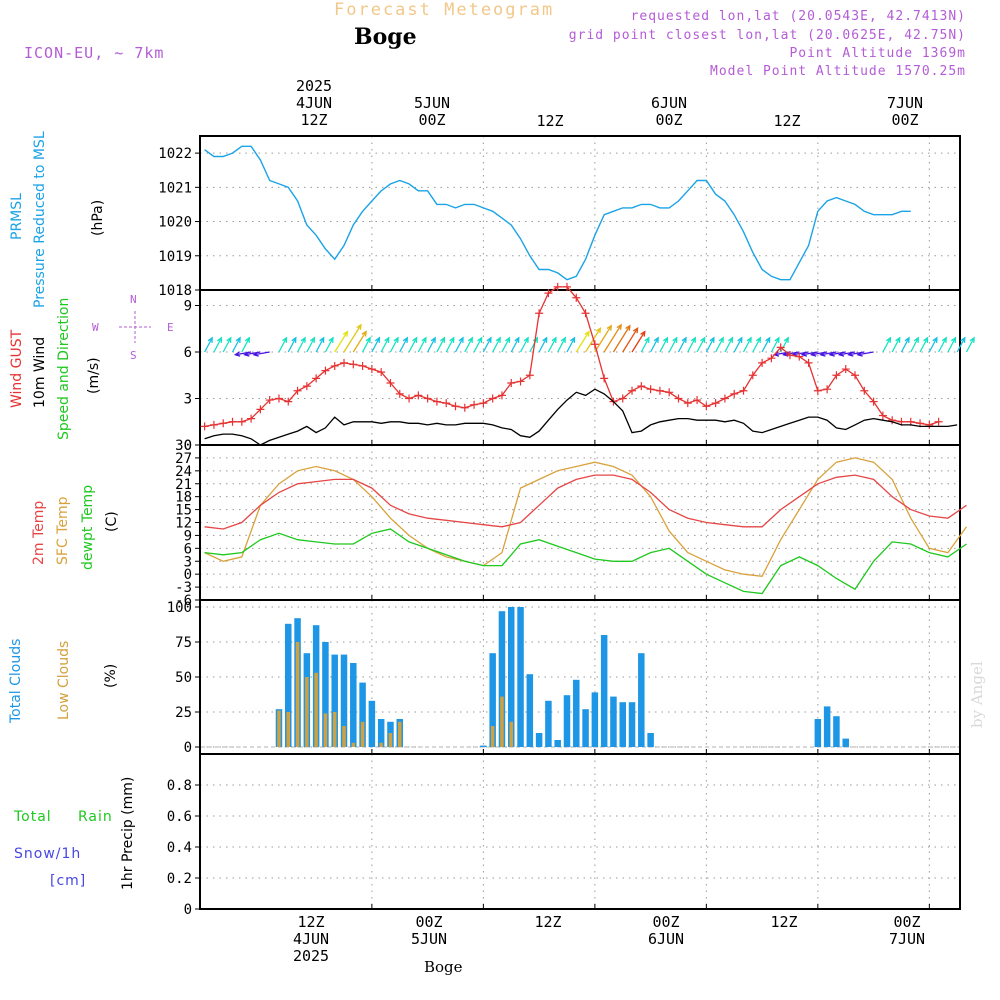 This screenshot has width=1000, height=1000. I want to click on location-title: Boge, so click(385, 37).